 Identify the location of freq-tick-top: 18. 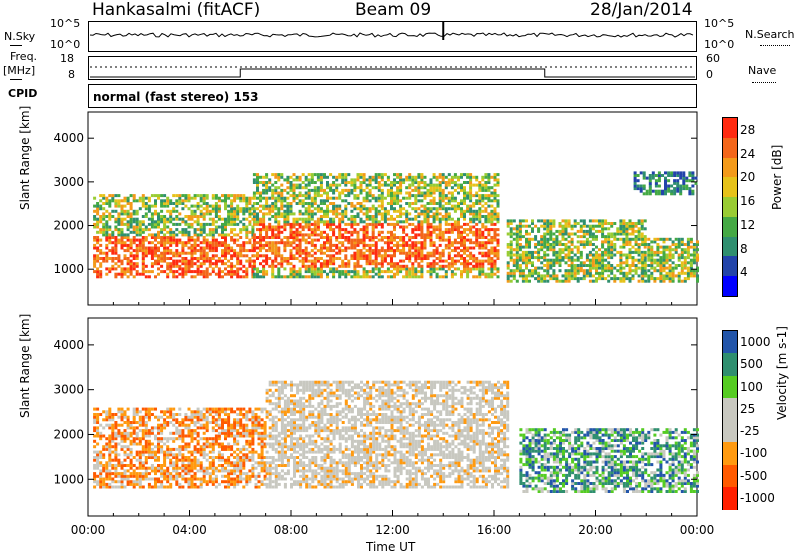
(67, 58).